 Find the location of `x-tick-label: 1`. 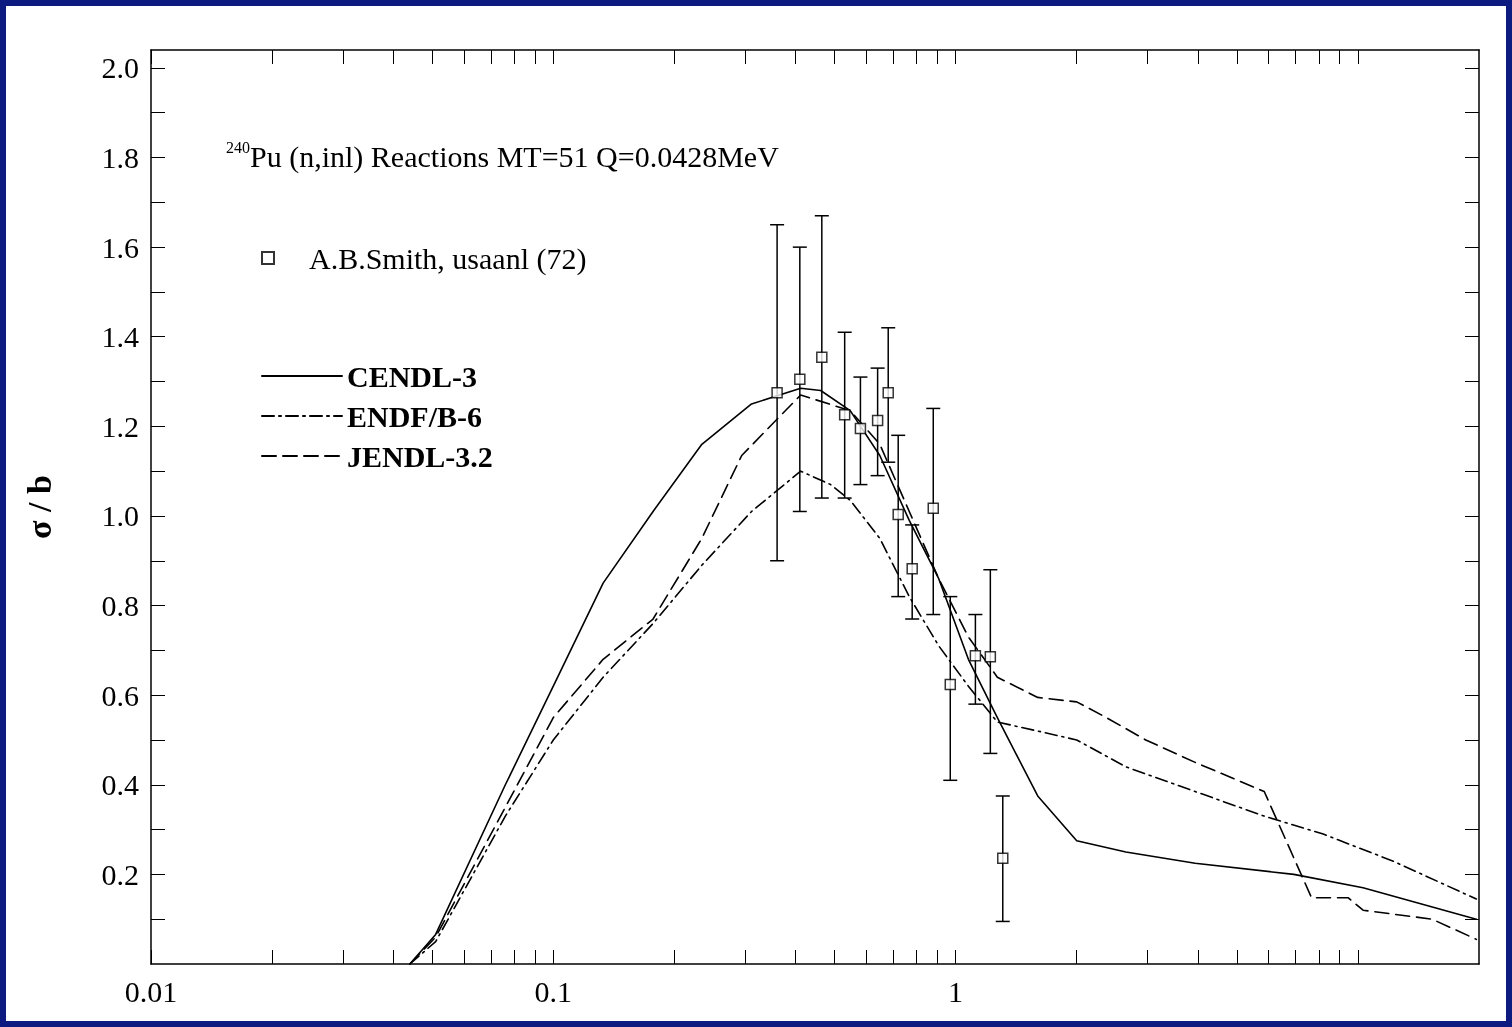

x-tick-label: 1 is located at coordinates (956, 991).